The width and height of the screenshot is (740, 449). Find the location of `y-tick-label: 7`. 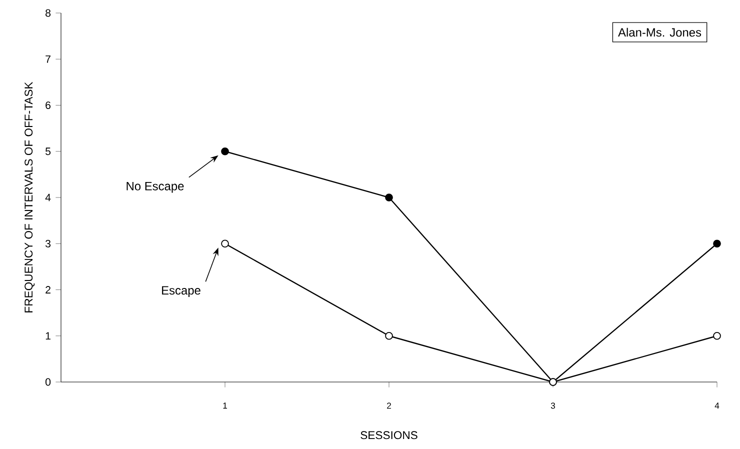

y-tick-label: 7 is located at coordinates (48, 59).